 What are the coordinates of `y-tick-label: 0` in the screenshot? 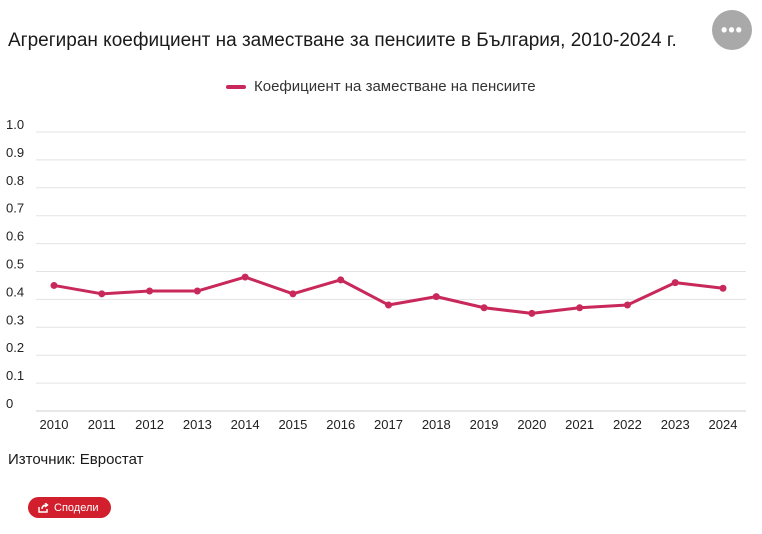 It's located at (9, 403).